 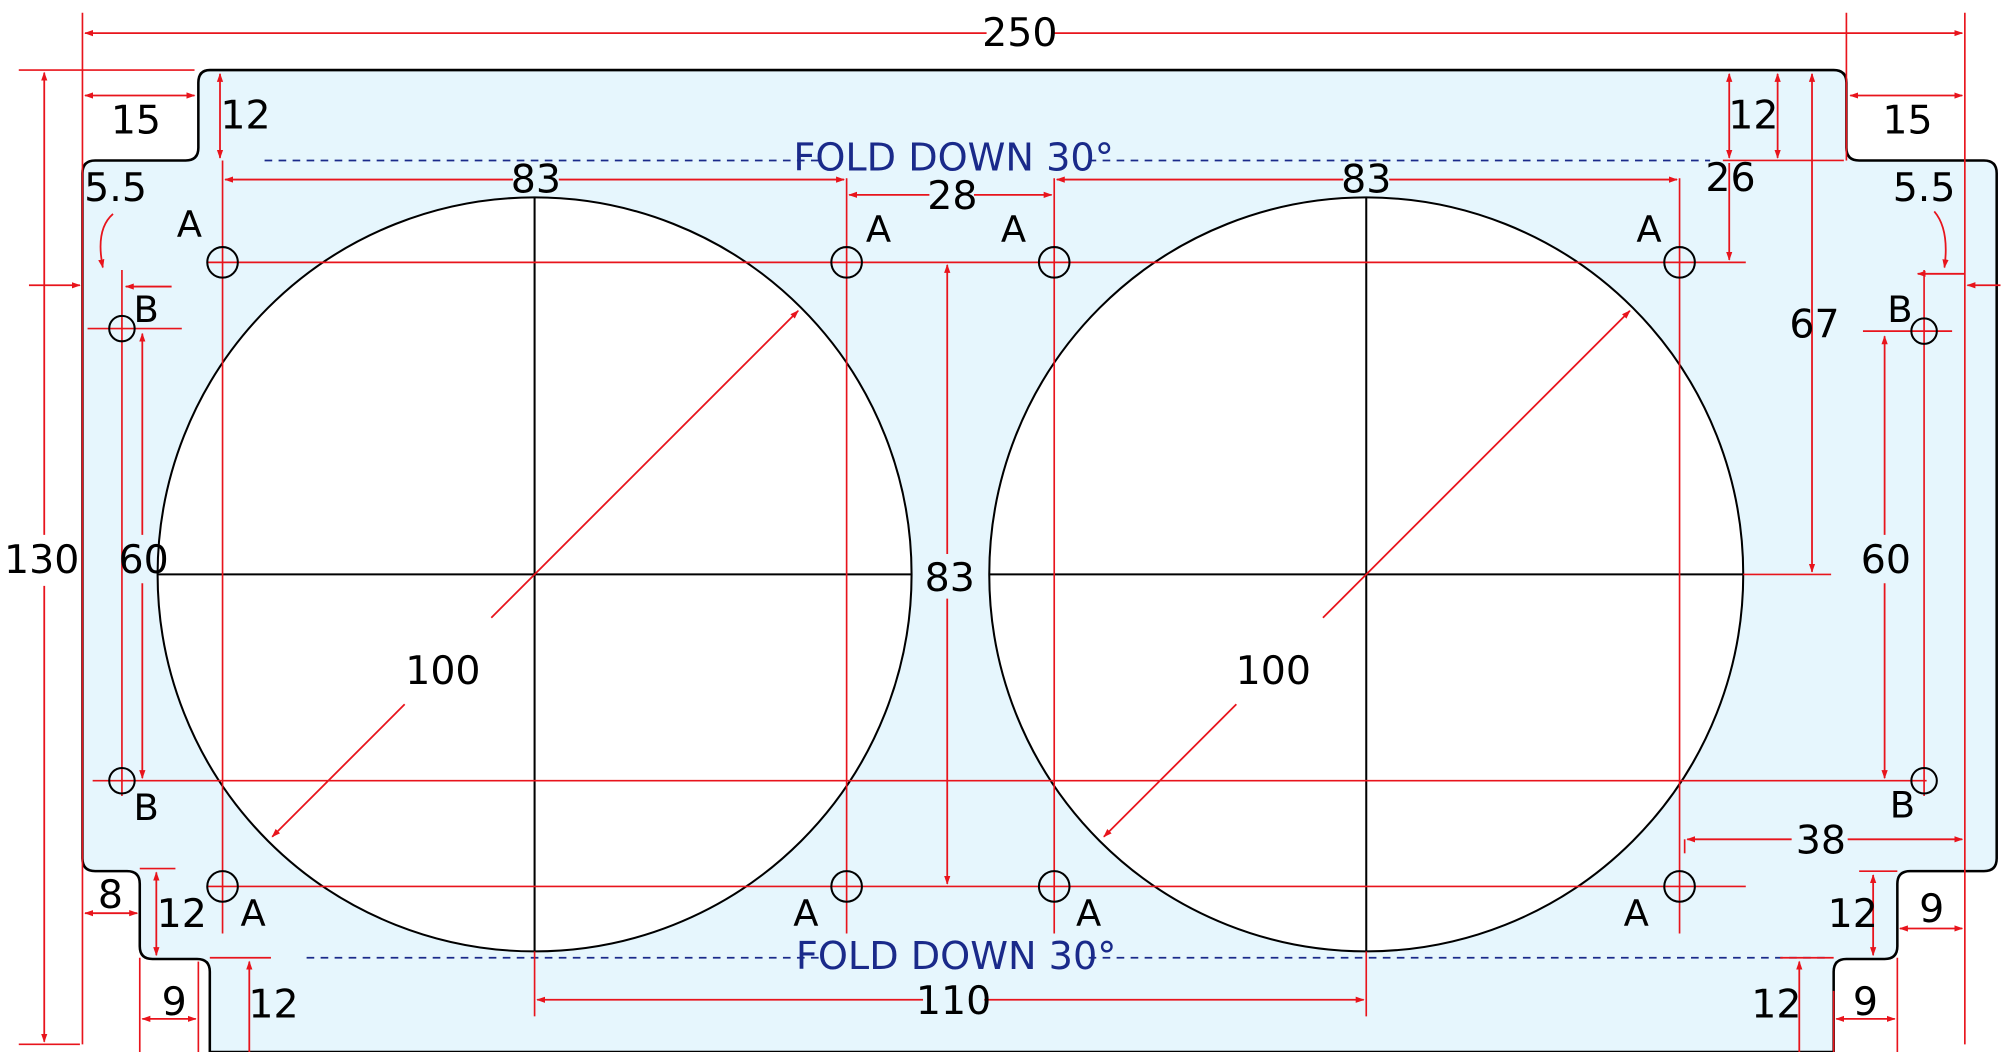 I want to click on dim-b-hole-spacing-left: 60, so click(x=143, y=560).